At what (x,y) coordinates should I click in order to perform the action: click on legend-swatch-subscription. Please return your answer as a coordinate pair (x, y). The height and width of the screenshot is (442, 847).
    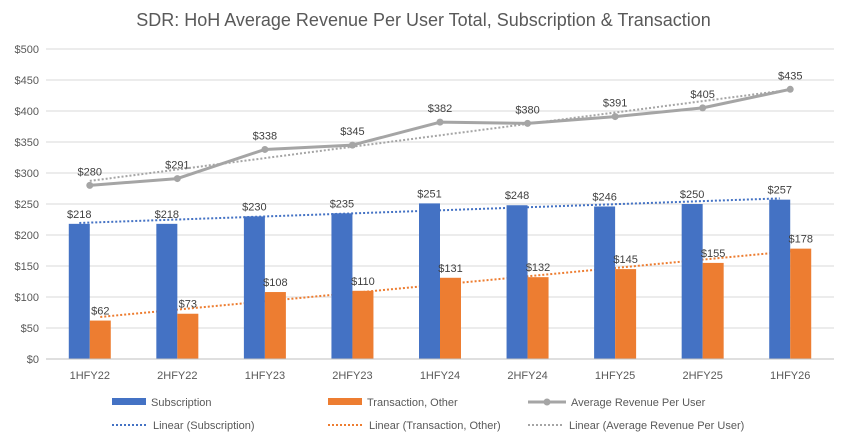
    Looking at the image, I should click on (129, 401).